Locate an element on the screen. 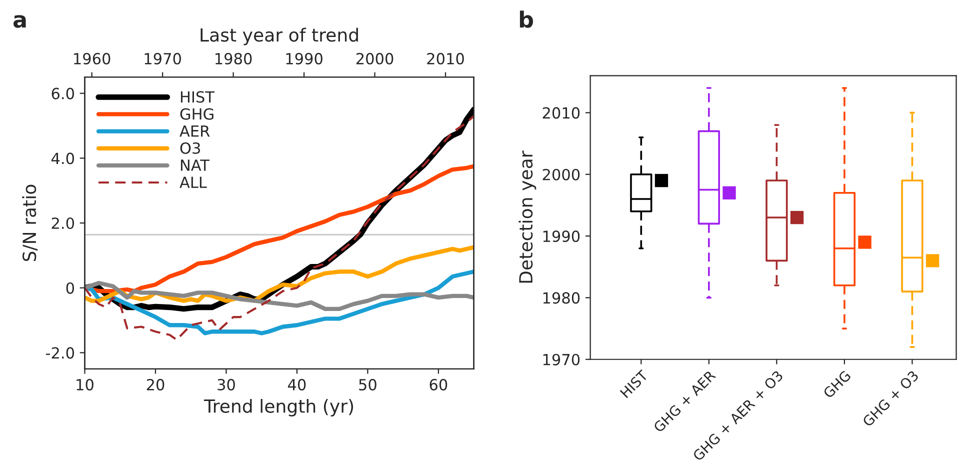  x-axis-title: Trend length (yr) is located at coordinates (279, 407).